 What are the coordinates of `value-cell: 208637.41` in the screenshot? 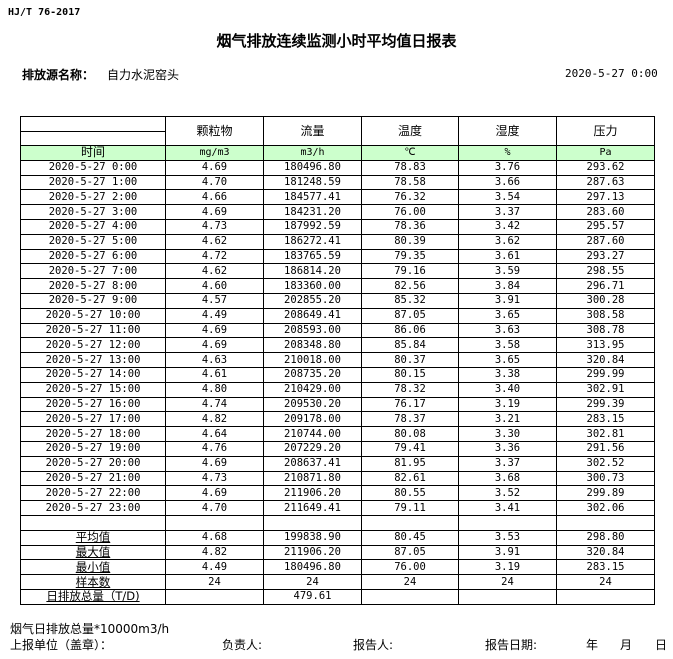 It's located at (312, 463).